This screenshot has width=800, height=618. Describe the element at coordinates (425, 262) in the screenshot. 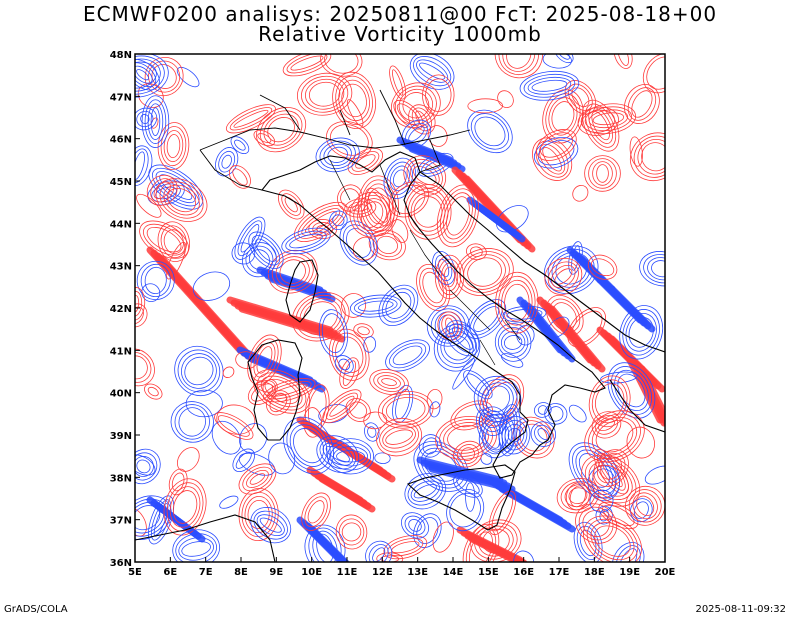

I see `borders-interior` at that location.